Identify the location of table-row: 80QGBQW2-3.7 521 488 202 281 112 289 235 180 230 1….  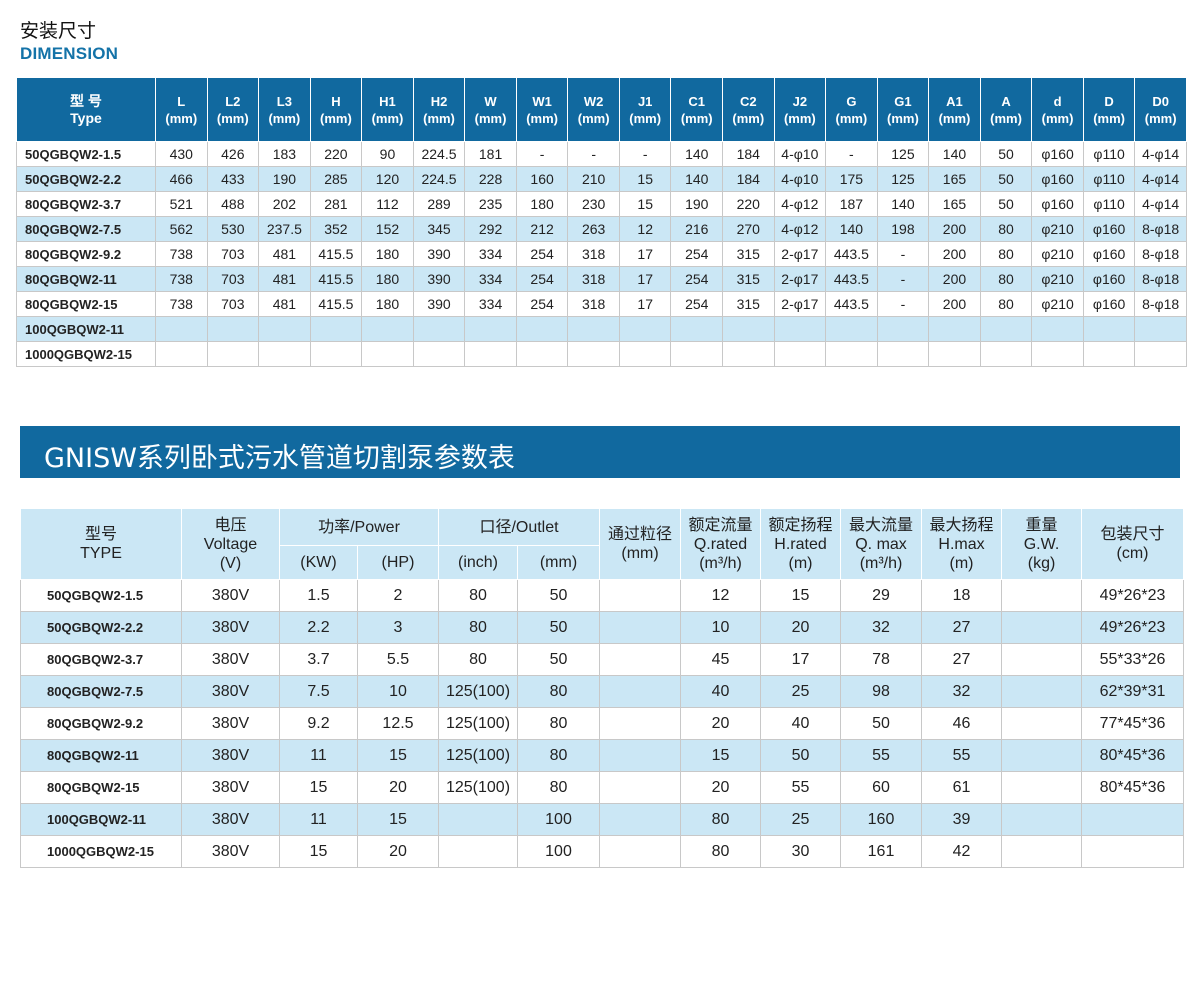
(601, 204).